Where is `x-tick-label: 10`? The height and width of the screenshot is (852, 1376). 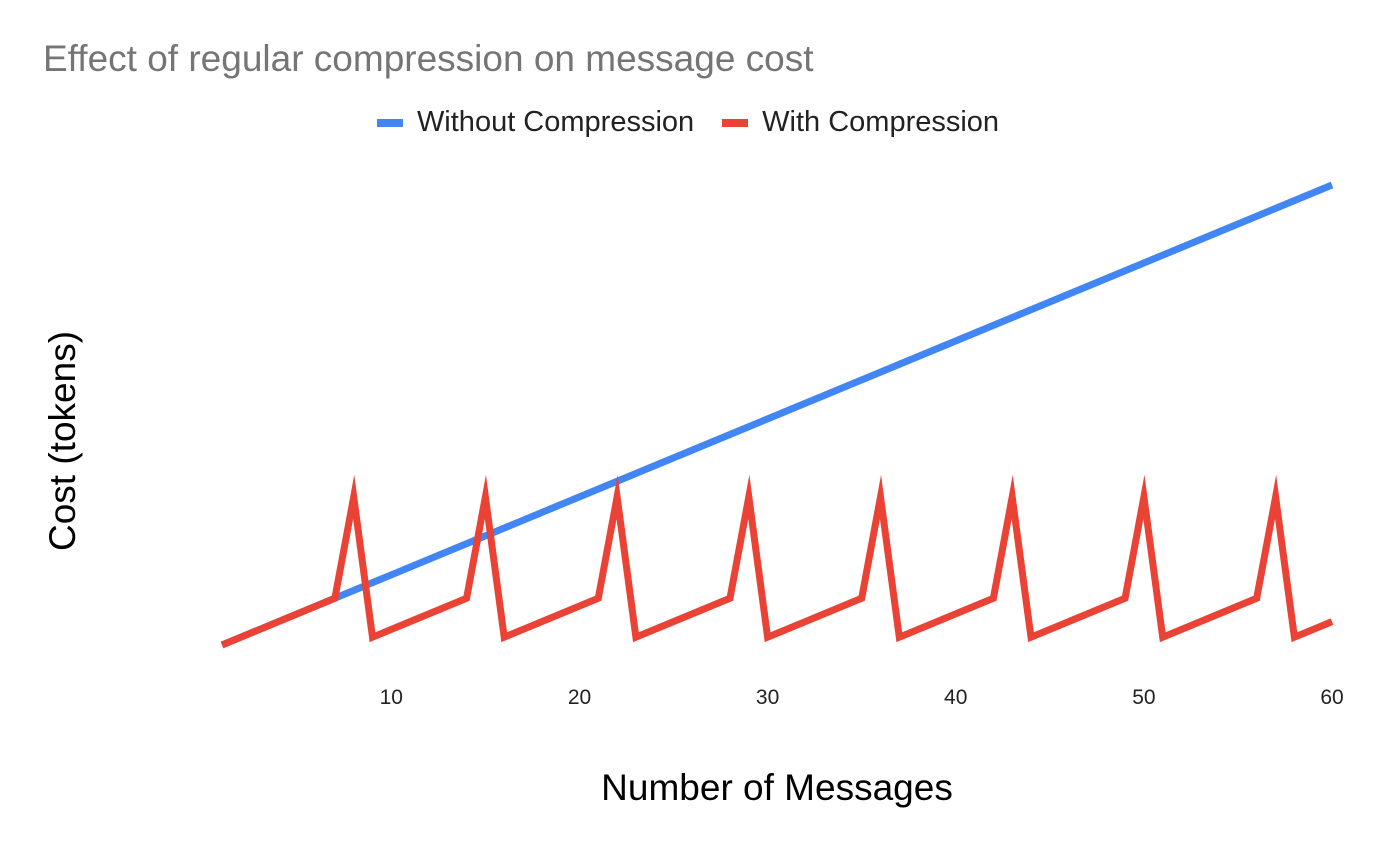 x-tick-label: 10 is located at coordinates (391, 697).